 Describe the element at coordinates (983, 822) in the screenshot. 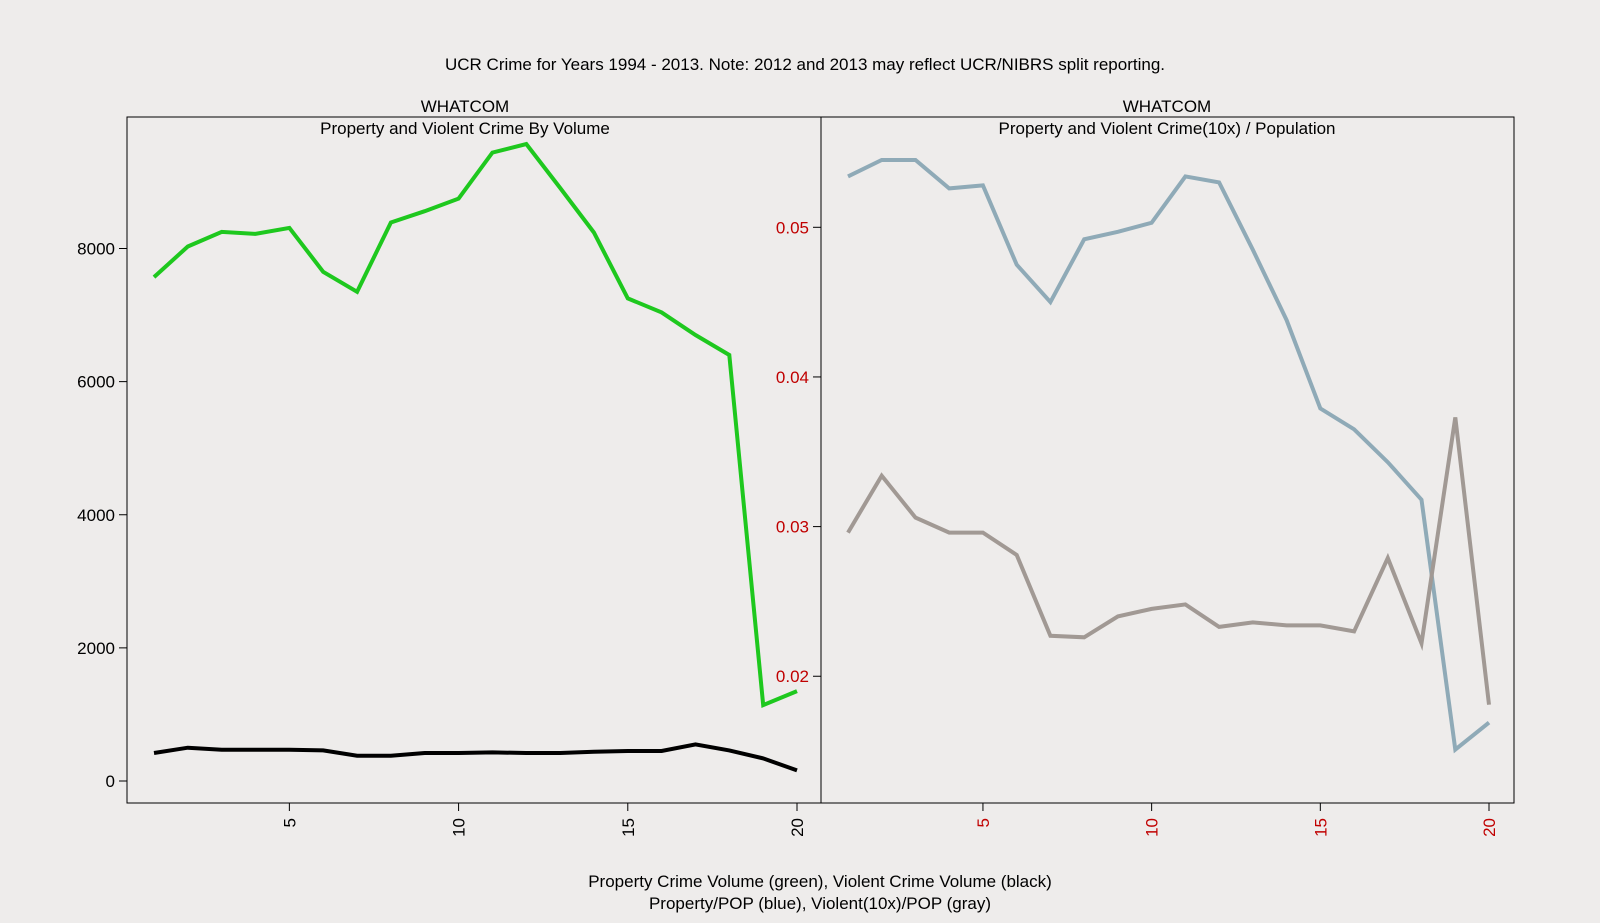

I see `right-x-tick-label: 5` at that location.